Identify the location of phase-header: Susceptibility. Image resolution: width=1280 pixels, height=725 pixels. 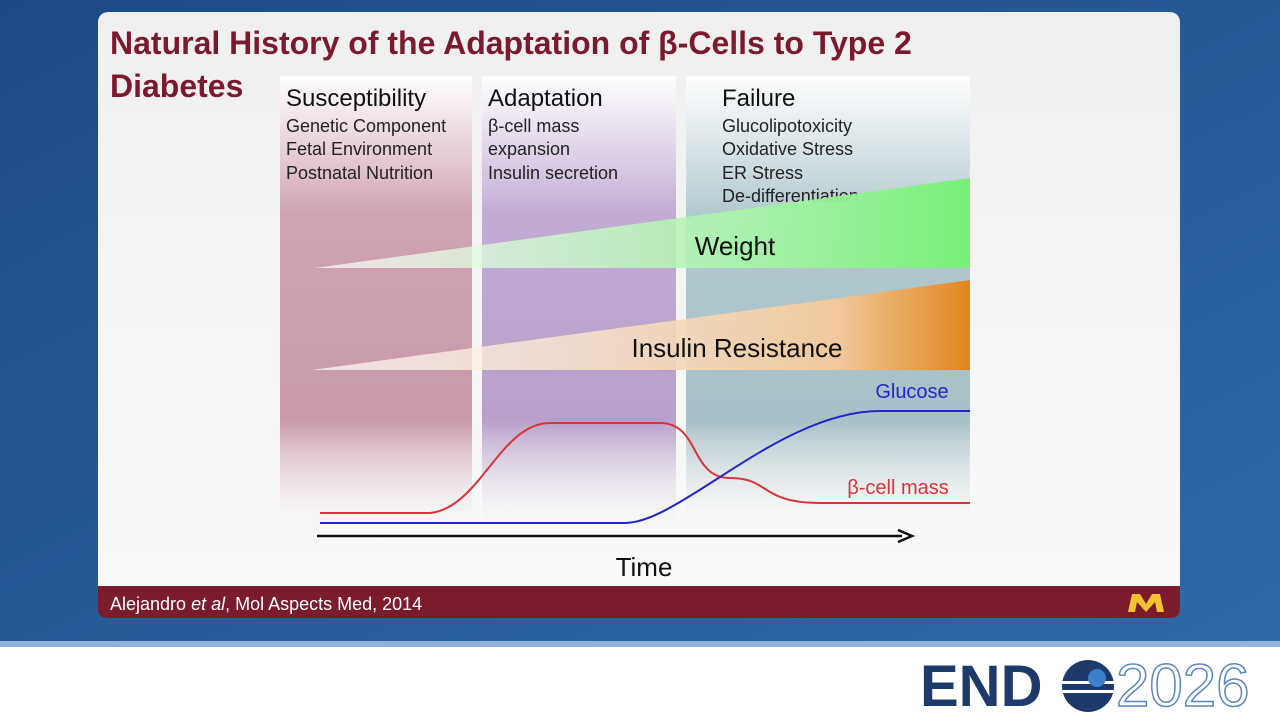
(356, 98).